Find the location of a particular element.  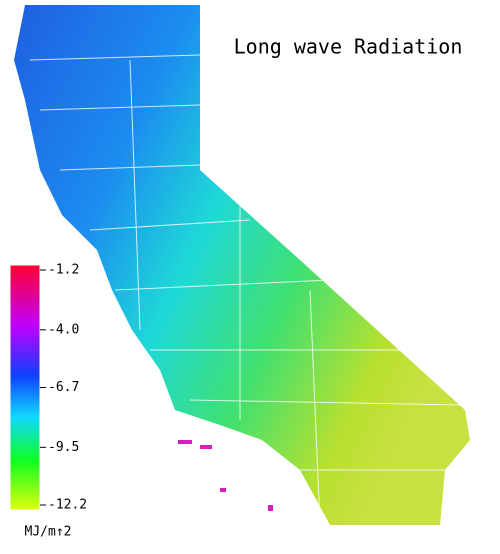

tick-label: -4.0 is located at coordinates (63, 329).